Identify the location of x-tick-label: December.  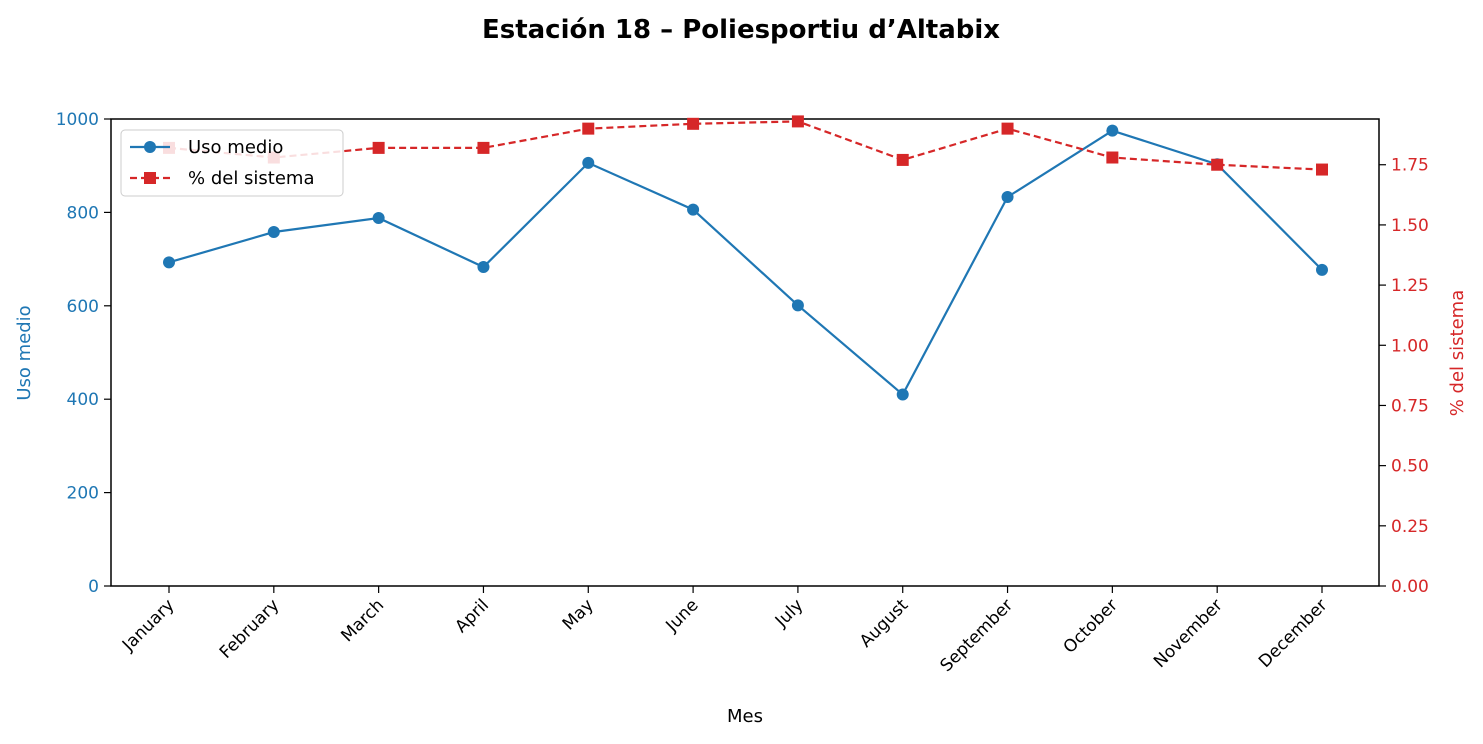
(1293, 633).